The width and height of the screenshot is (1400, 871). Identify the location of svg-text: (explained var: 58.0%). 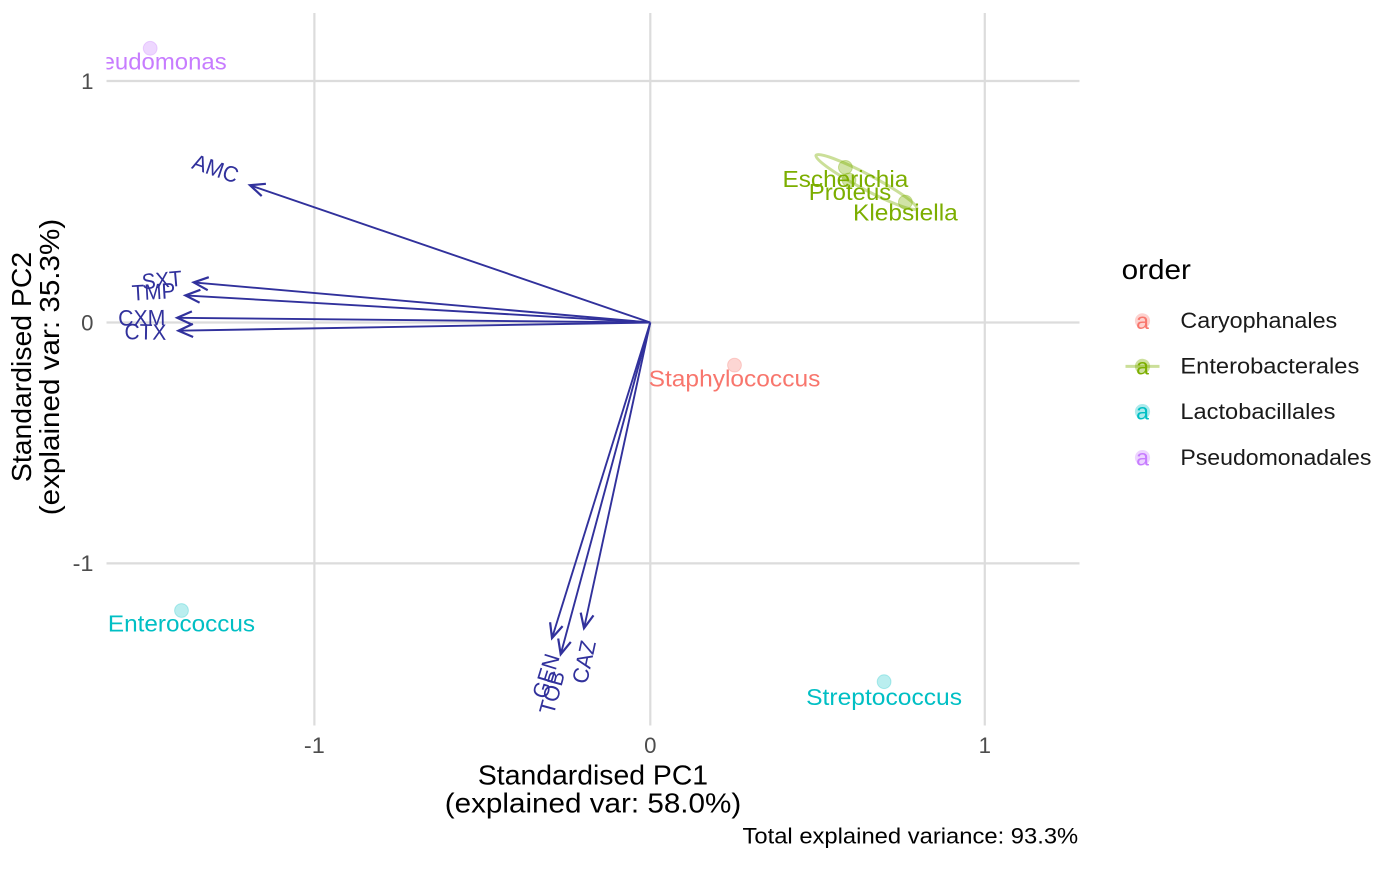
(593, 802).